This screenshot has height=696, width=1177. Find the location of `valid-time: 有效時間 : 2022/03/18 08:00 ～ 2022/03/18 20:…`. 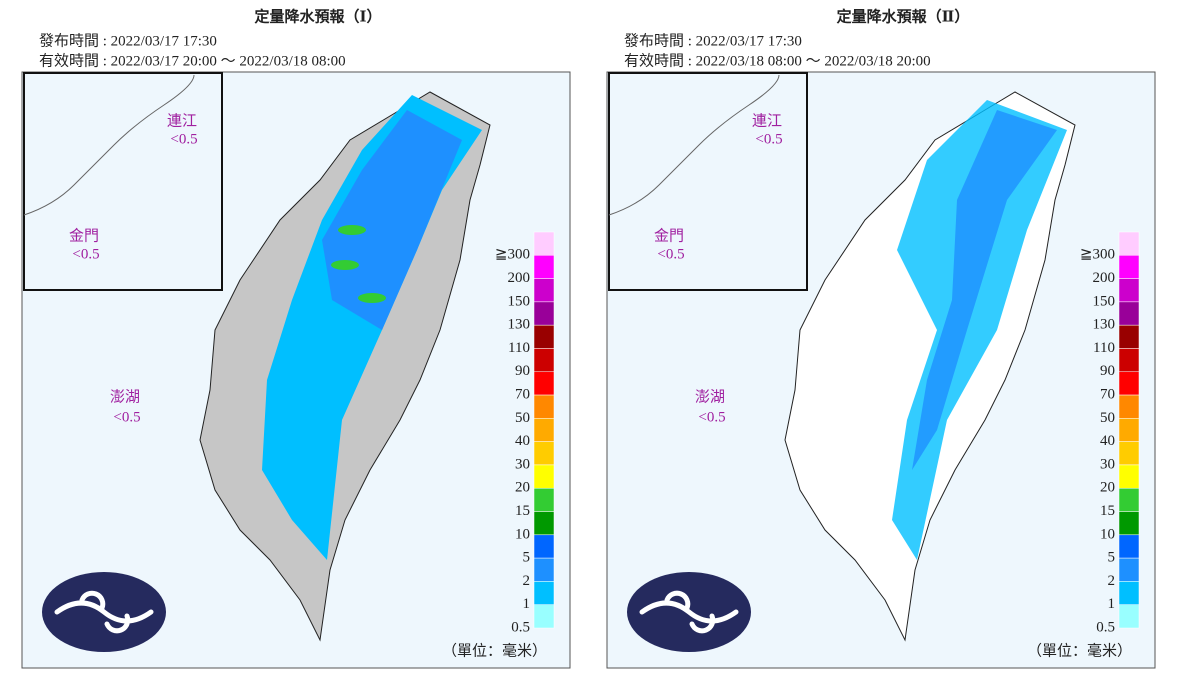

valid-time: 有效時間 : 2022/03/18 08:00 ～ 2022/03/18 20:… is located at coordinates (777, 60).